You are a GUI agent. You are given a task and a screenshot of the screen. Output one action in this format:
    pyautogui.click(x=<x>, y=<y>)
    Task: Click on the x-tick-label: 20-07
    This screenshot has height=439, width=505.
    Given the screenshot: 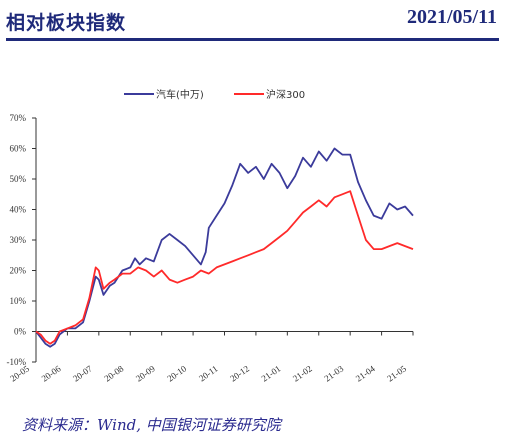 What is the action you would take?
    pyautogui.click(x=82, y=373)
    